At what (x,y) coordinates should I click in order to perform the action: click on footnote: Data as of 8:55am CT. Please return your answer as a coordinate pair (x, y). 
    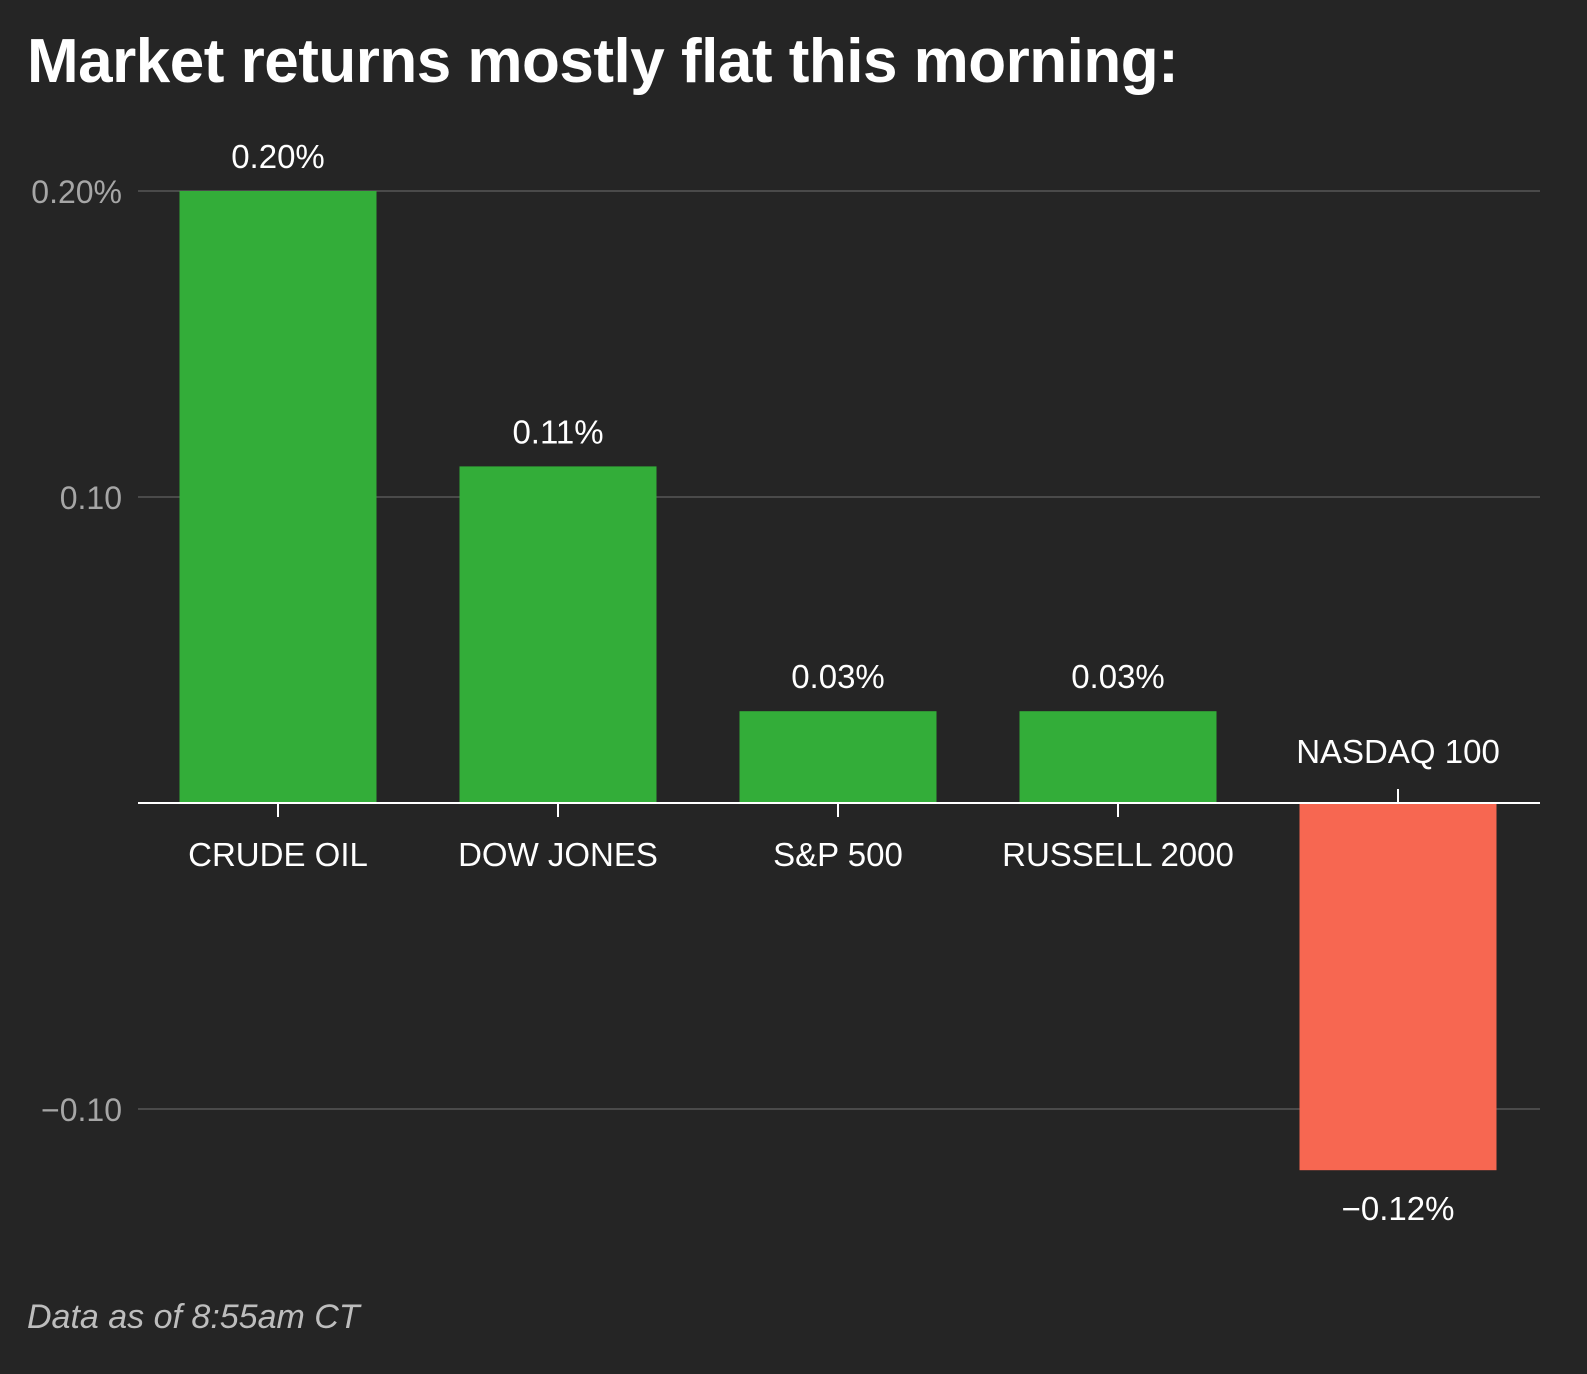
    Looking at the image, I should click on (193, 1317).